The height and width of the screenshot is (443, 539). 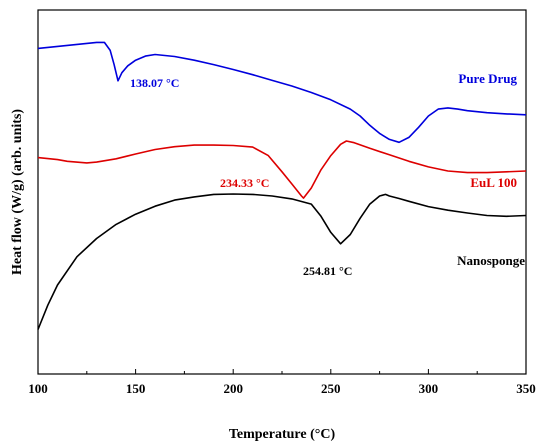 What do you see at coordinates (429, 388) in the screenshot?
I see `x-tick-label-300: 300` at bounding box center [429, 388].